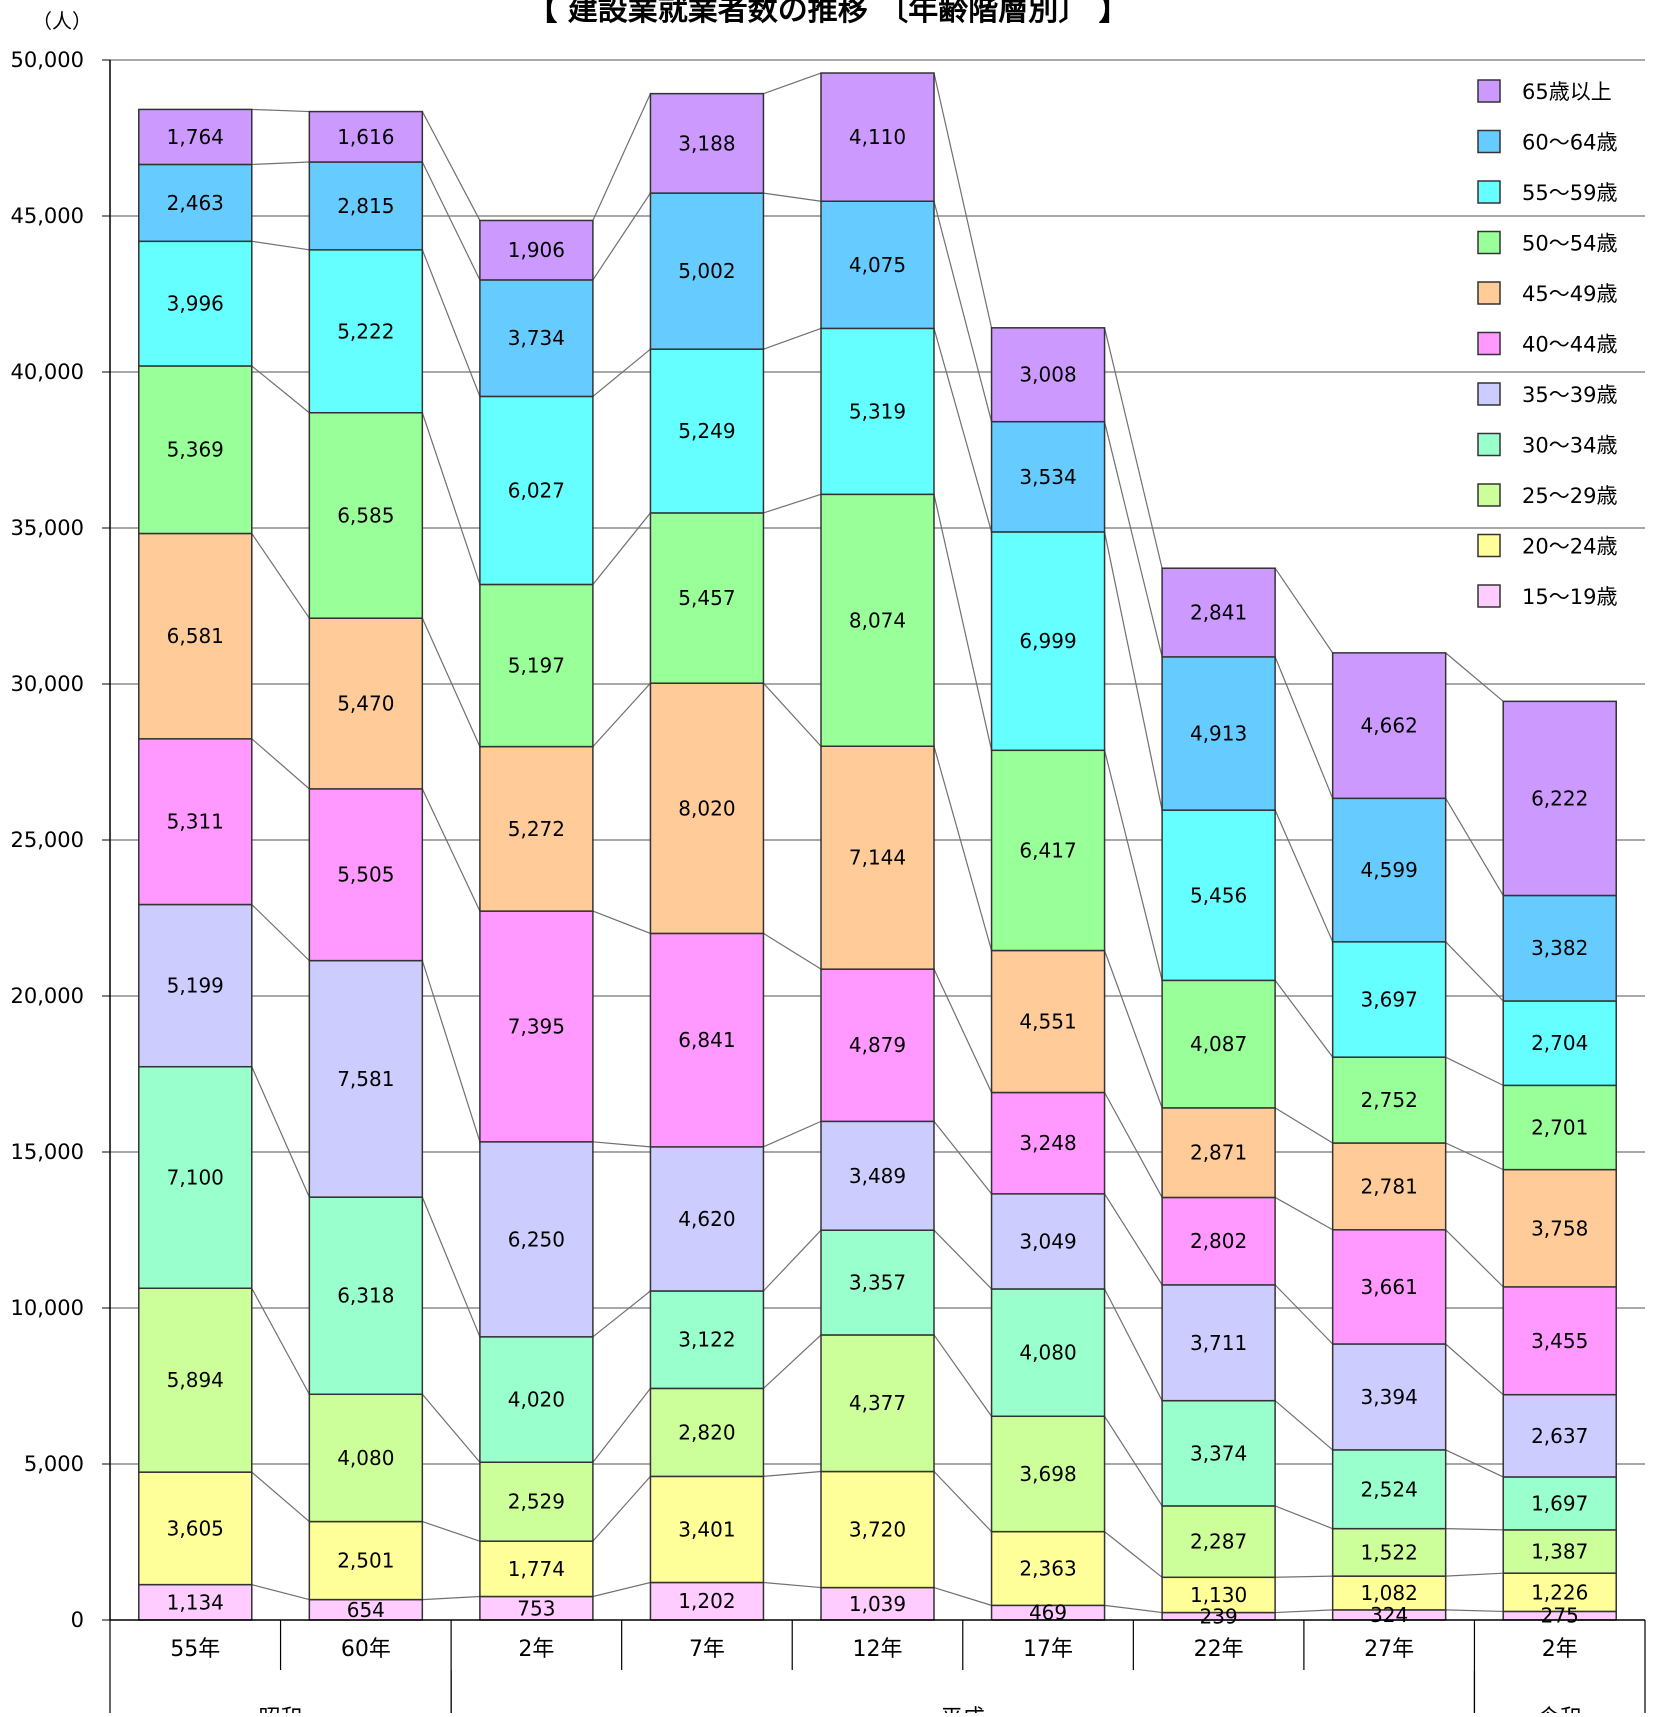  What do you see at coordinates (366, 1649) in the screenshot?
I see `x-tick-label: 60年` at bounding box center [366, 1649].